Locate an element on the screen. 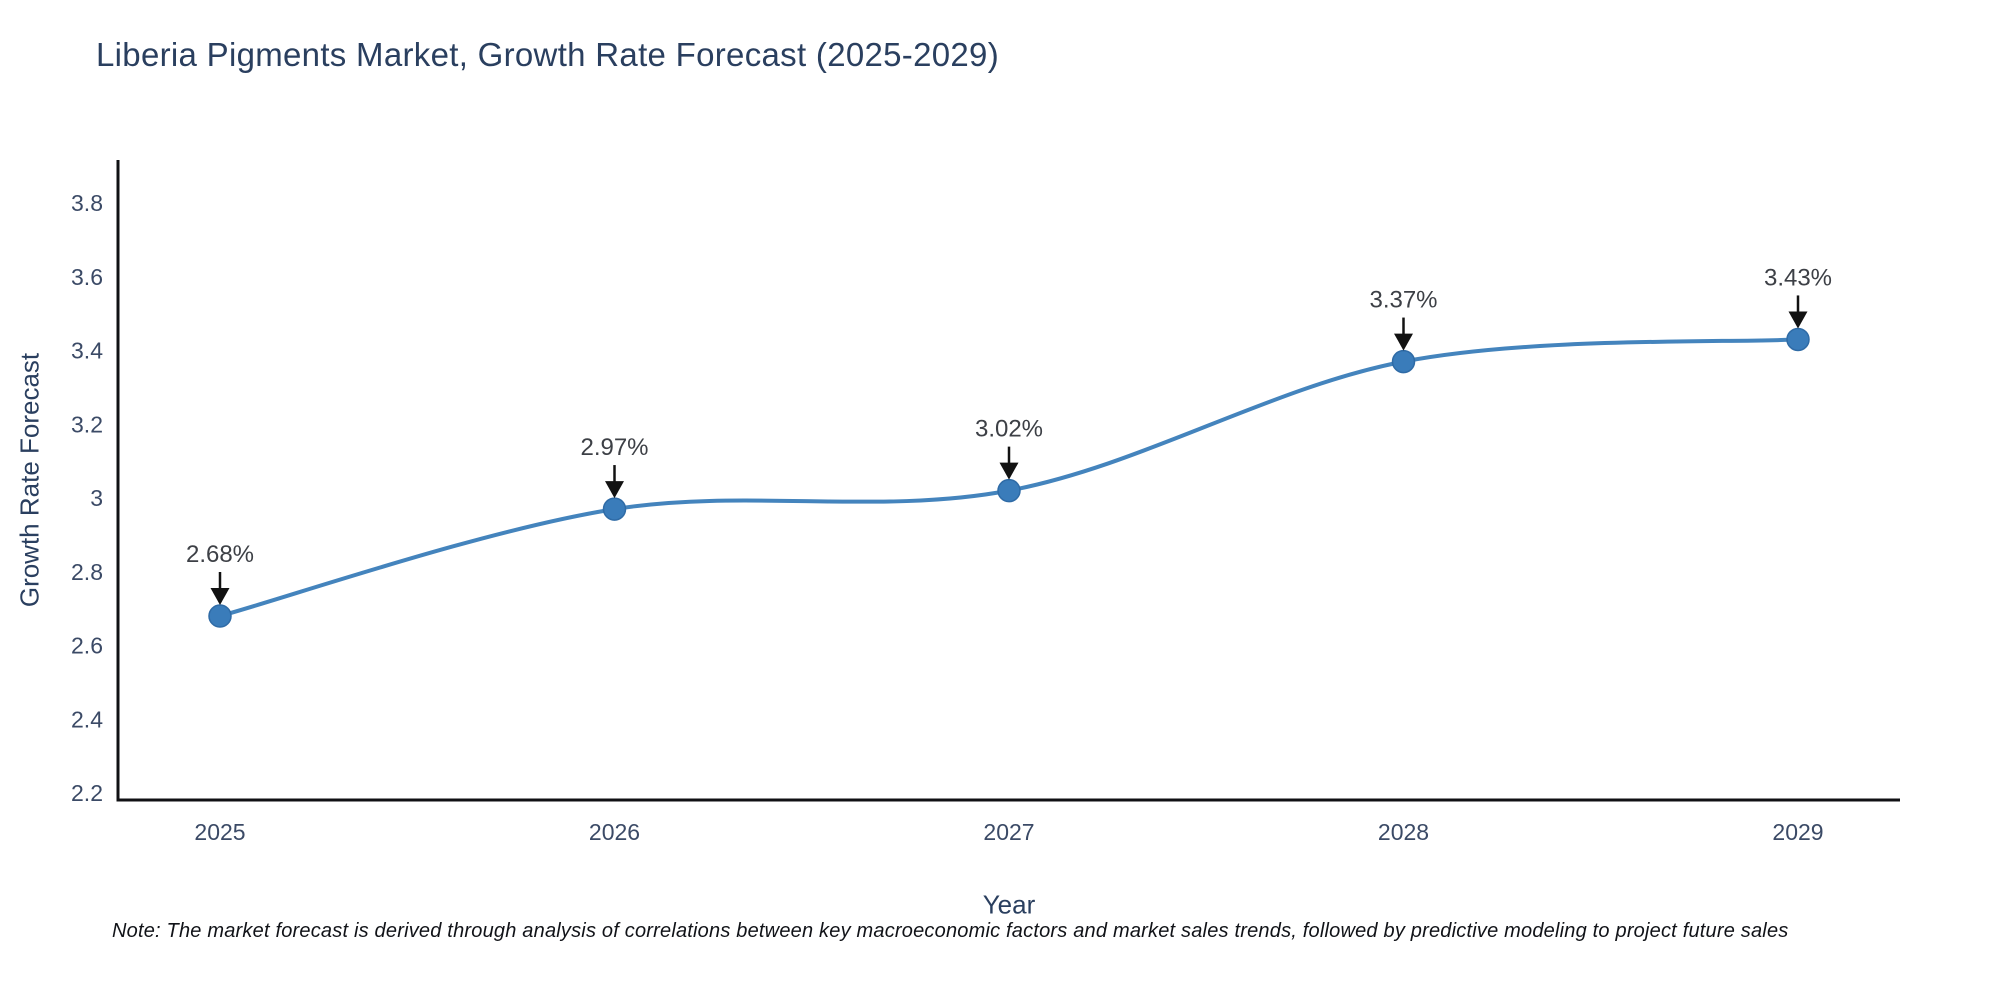  y-tick-label: 3.4 is located at coordinates (87, 351).